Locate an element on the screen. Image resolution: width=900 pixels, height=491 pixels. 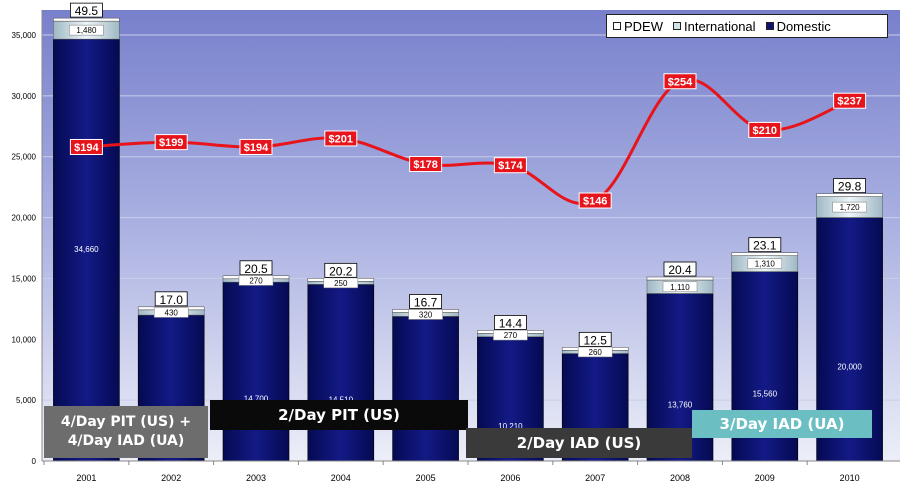
price-label: $174 is located at coordinates (510, 166).